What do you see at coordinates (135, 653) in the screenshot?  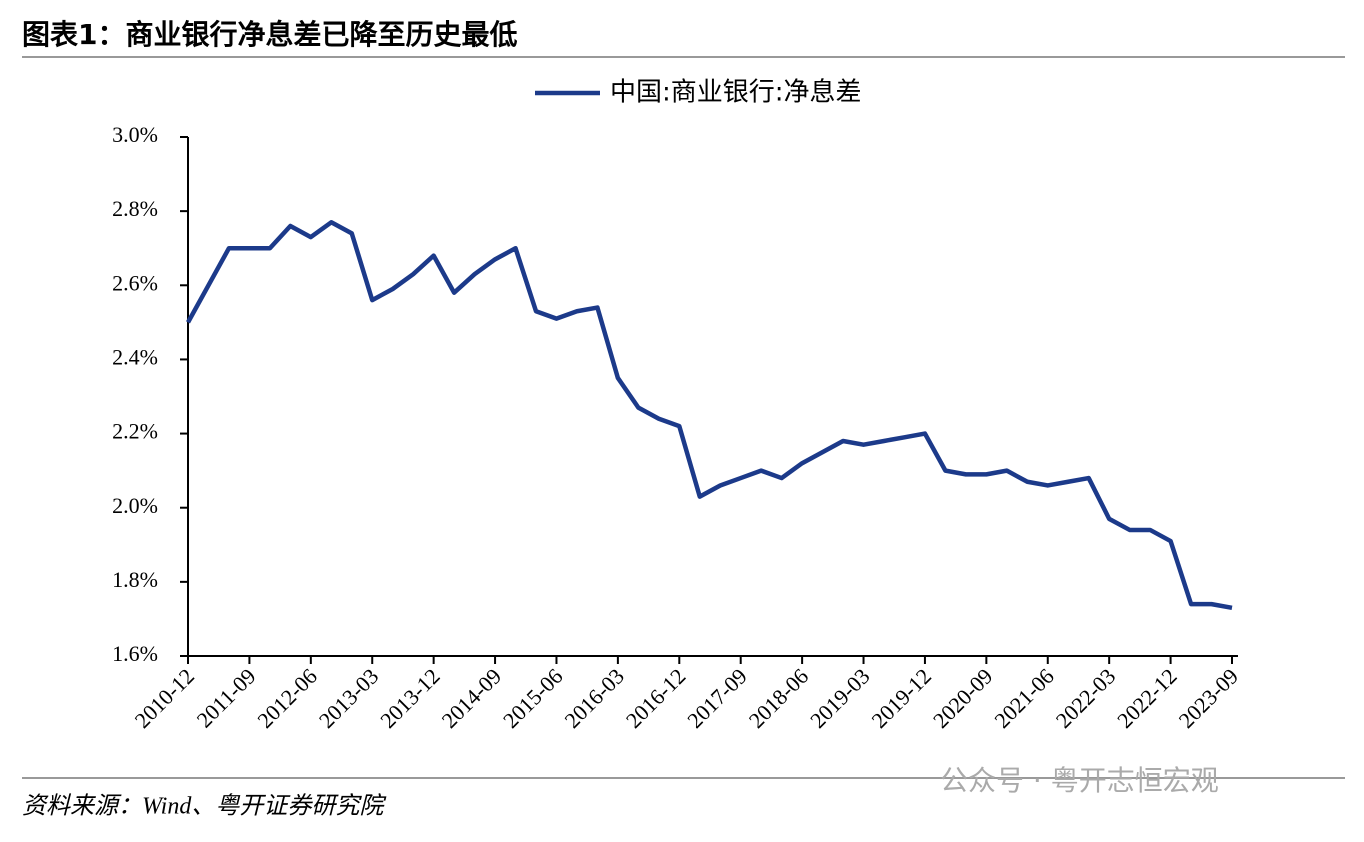 I see `y-tick-label: 1.6%` at bounding box center [135, 653].